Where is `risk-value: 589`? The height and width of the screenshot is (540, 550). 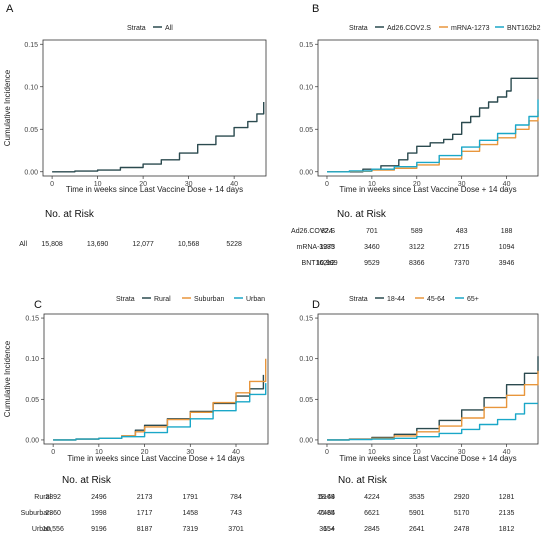 risk-value: 589 is located at coordinates (417, 231).